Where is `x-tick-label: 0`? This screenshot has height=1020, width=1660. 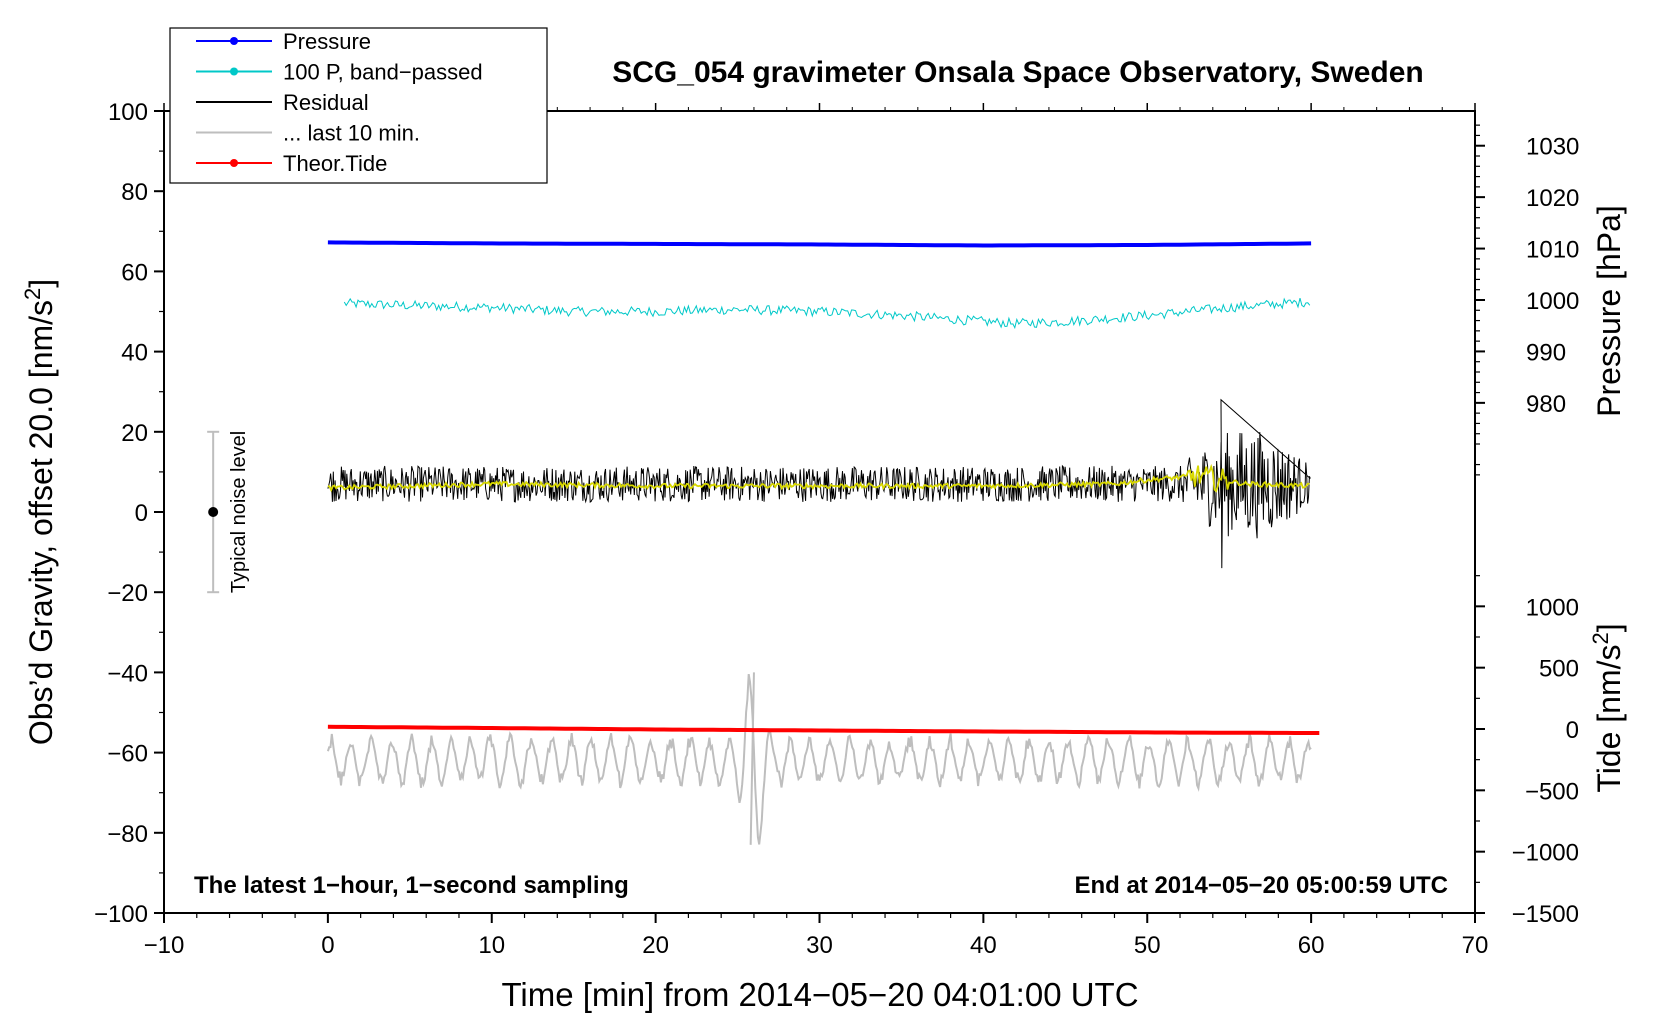
x-tick-label: 0 is located at coordinates (327, 945).